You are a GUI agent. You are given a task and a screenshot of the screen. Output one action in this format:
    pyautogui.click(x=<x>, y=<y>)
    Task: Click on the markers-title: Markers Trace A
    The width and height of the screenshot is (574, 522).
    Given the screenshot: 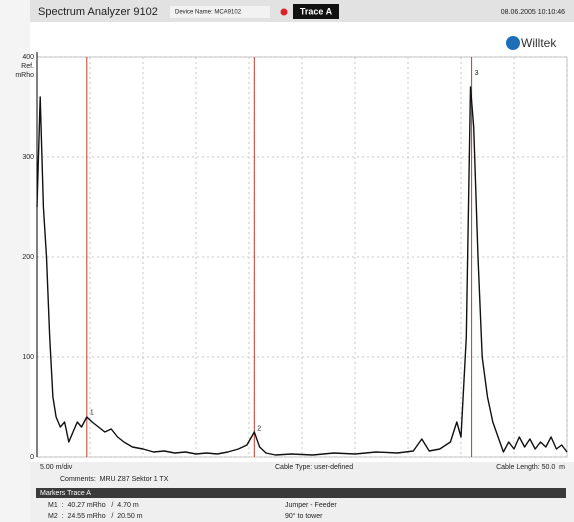 What is the action you would take?
    pyautogui.click(x=65, y=493)
    